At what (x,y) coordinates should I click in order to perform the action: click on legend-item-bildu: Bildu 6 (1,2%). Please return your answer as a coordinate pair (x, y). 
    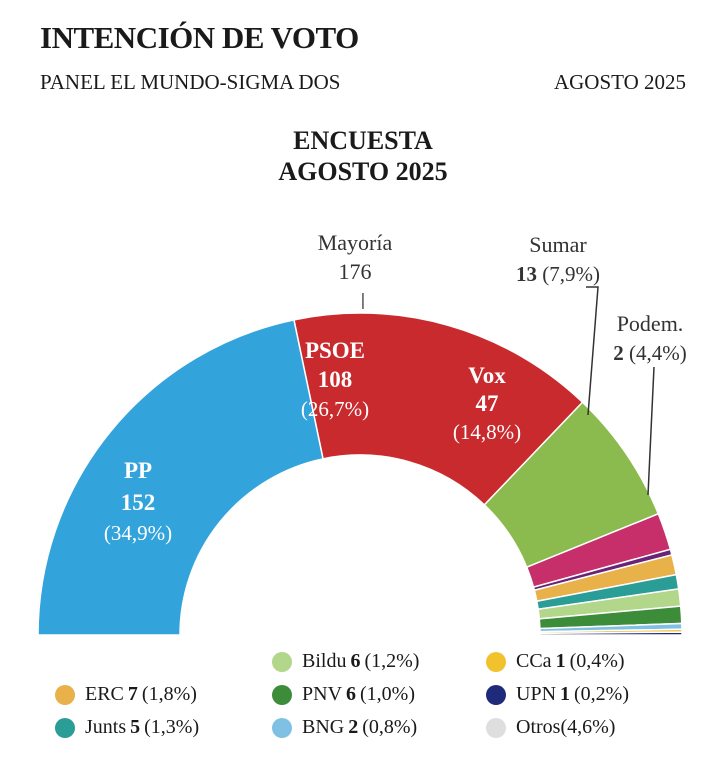
    Looking at the image, I should click on (345, 661).